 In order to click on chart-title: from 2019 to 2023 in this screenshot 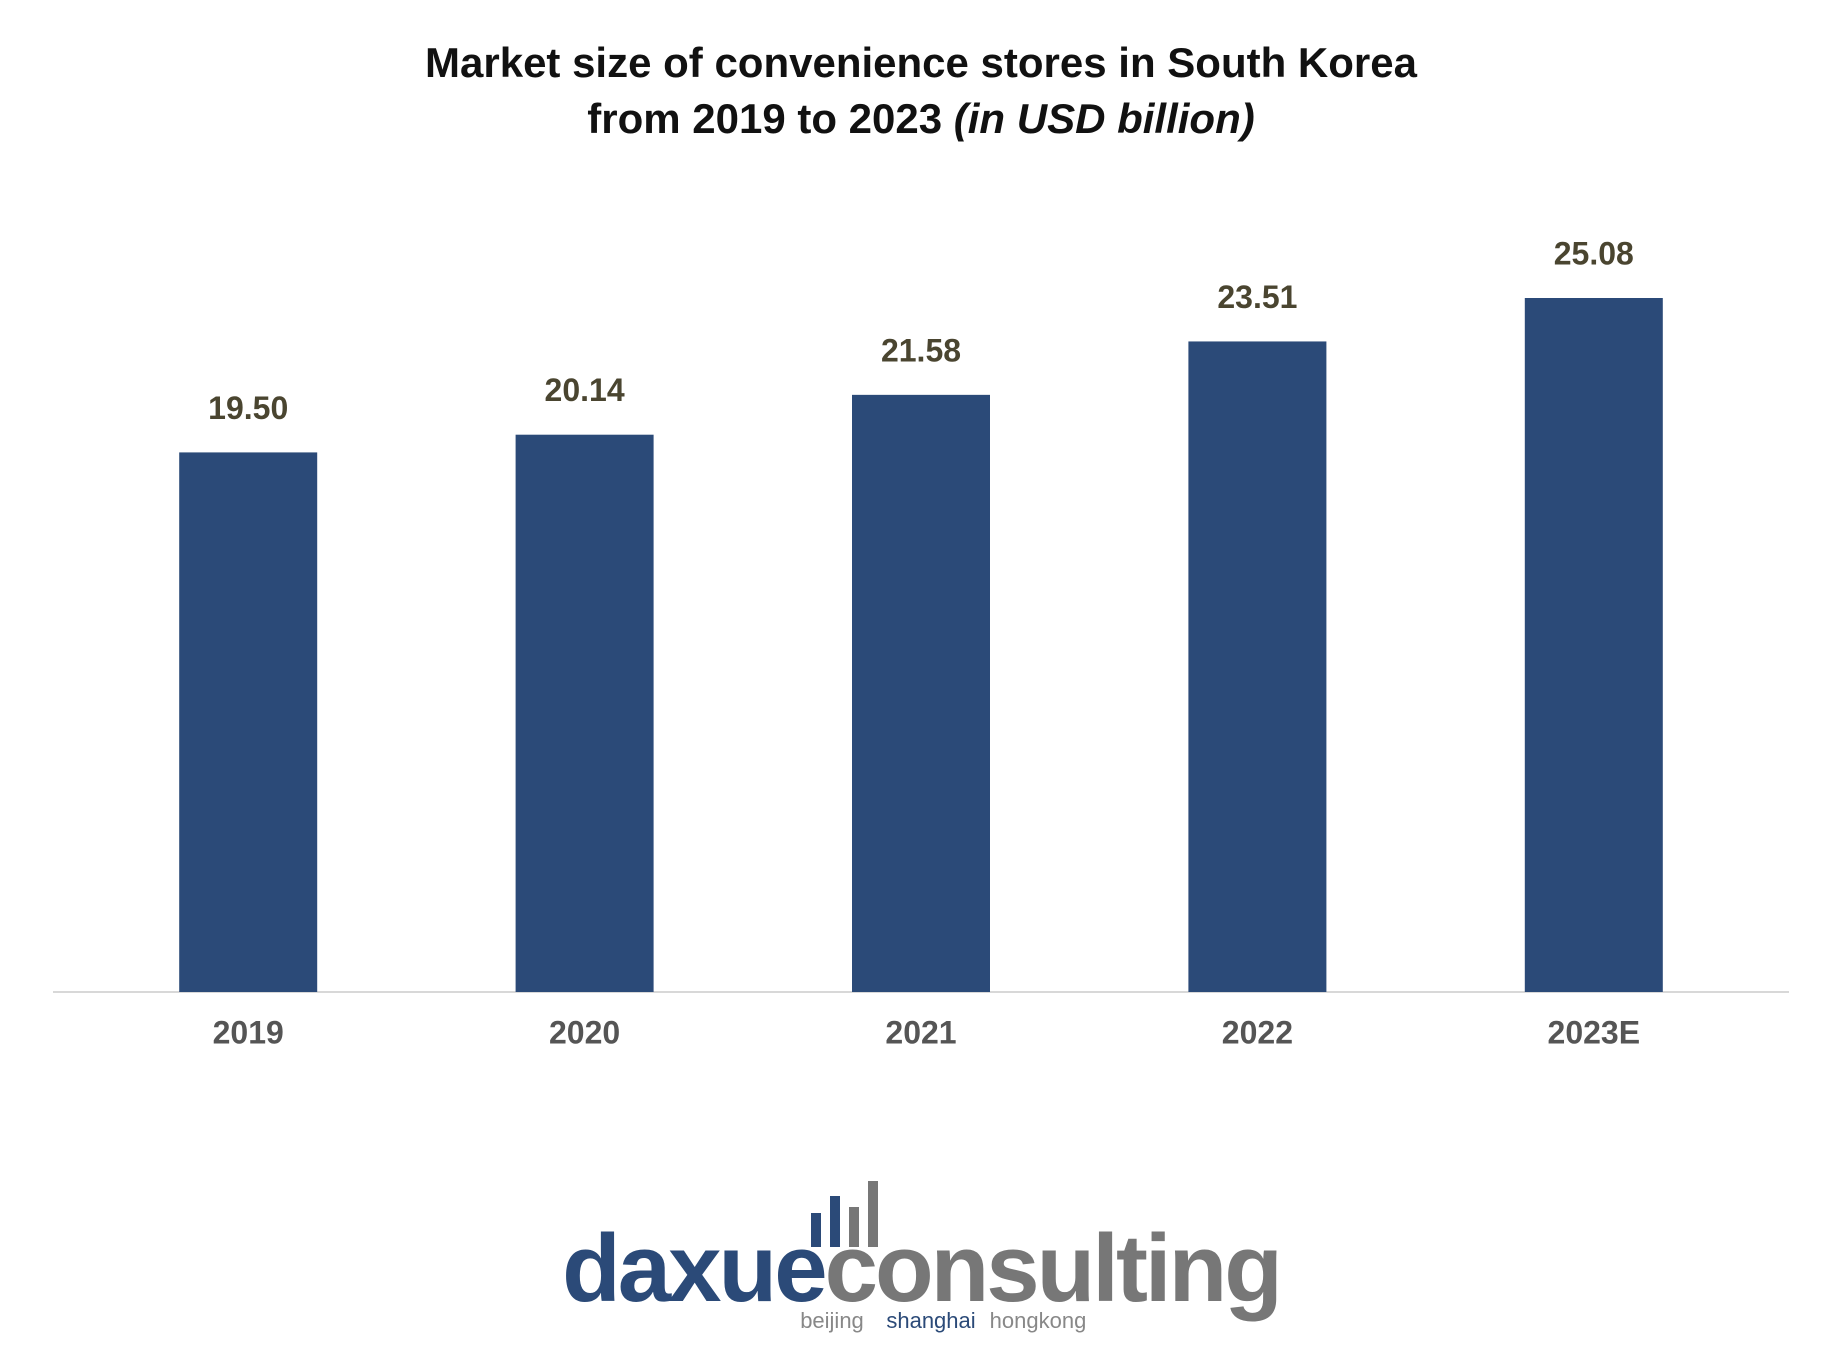, I will do `click(764, 118)`.